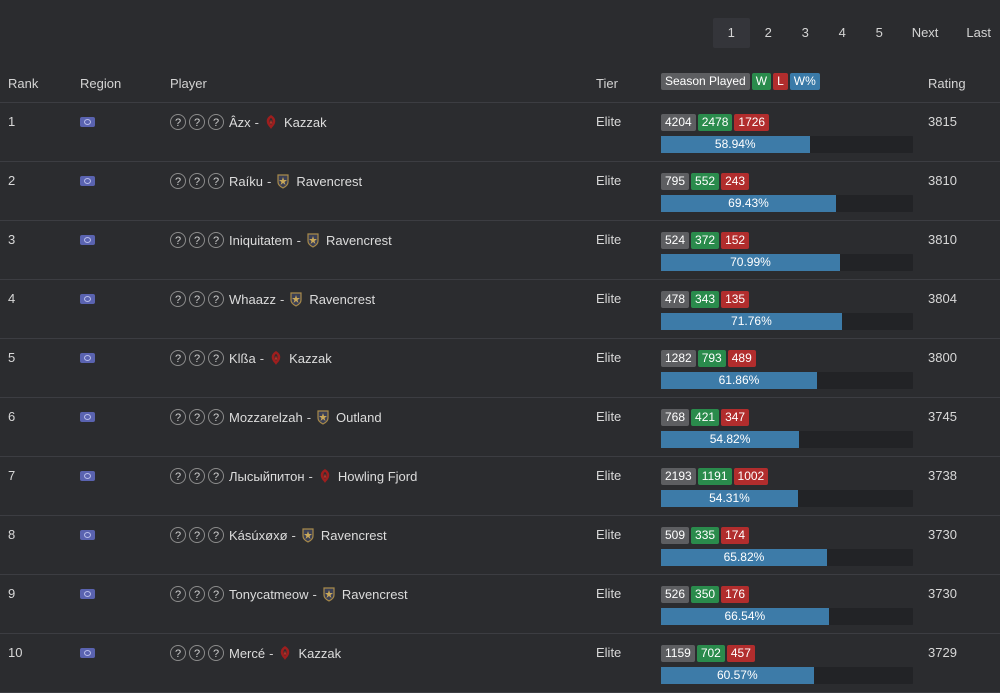 This screenshot has width=1000, height=693. I want to click on header-rank: Rank, so click(23, 83).